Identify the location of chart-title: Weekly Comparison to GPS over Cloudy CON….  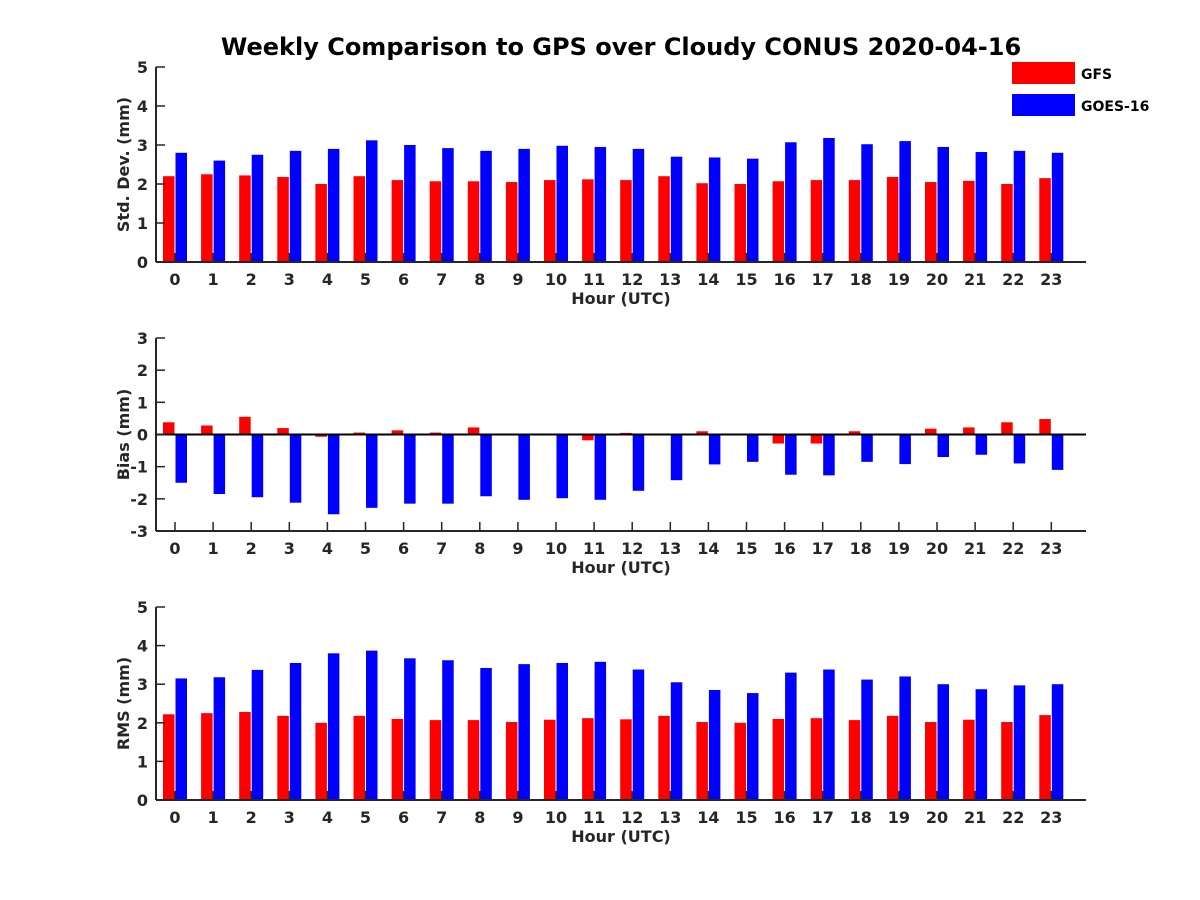
(621, 47).